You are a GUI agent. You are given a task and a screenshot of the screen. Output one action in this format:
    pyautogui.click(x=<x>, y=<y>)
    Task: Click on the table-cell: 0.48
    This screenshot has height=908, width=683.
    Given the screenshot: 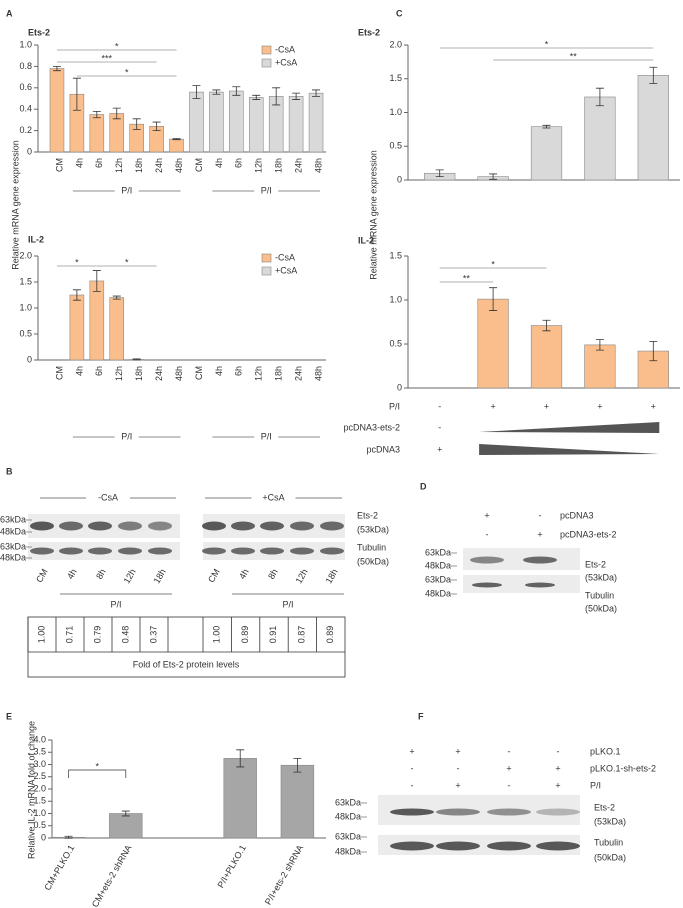 What is the action you would take?
    pyautogui.click(x=125, y=635)
    